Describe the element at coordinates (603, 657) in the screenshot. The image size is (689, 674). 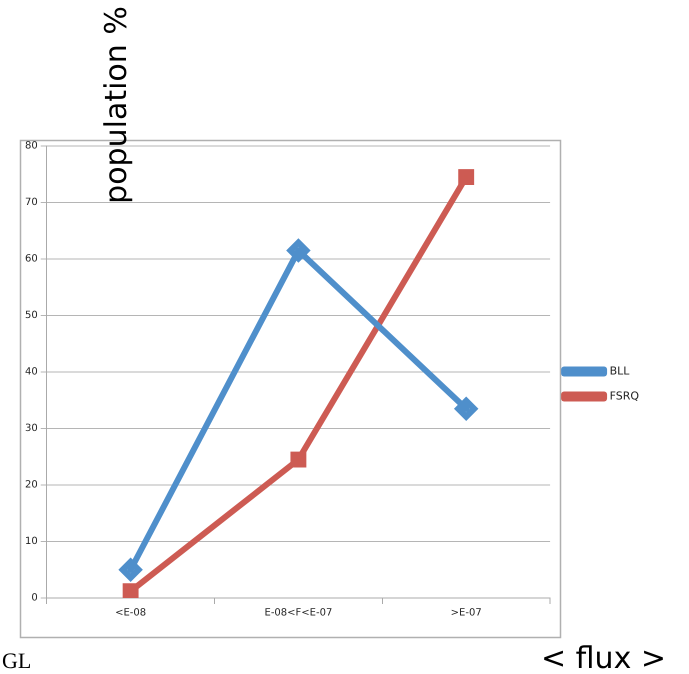
I see `x-axis-title: < flux >` at that location.